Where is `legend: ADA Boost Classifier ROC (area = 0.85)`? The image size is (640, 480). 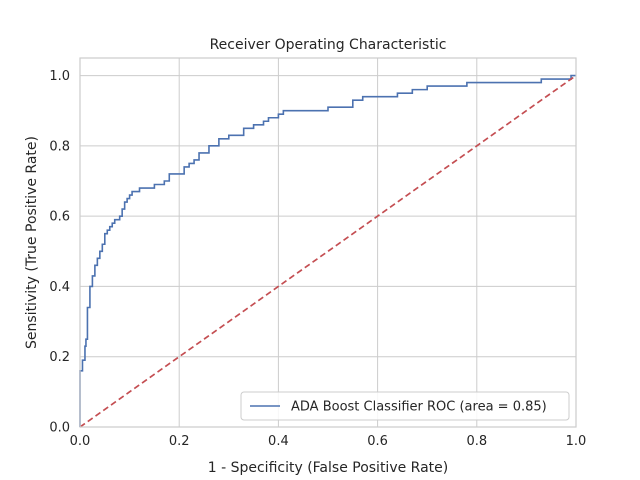
legend: ADA Boost Classifier ROC (area = 0.85) is located at coordinates (405, 406).